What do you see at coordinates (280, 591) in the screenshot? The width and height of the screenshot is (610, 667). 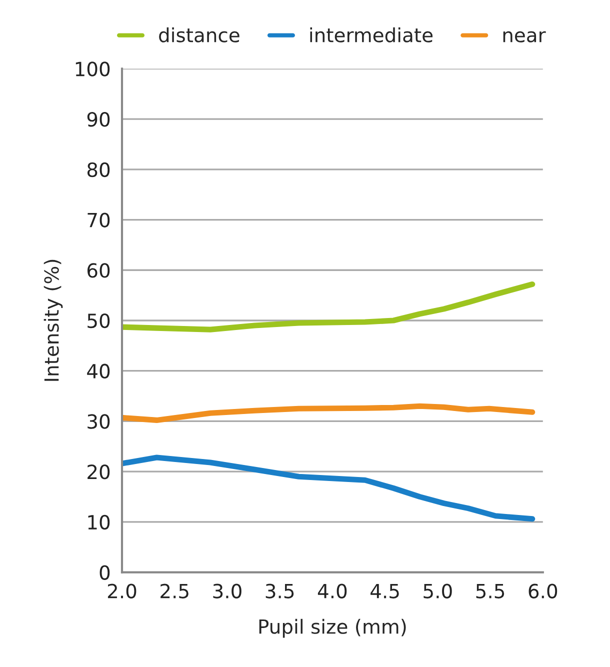 I see `x-tick-label: 3.5` at bounding box center [280, 591].